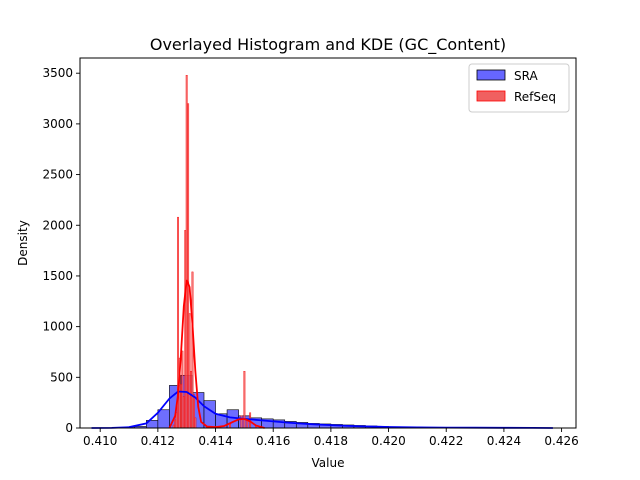  I want to click on y-tick-label: 1500, so click(57, 276).